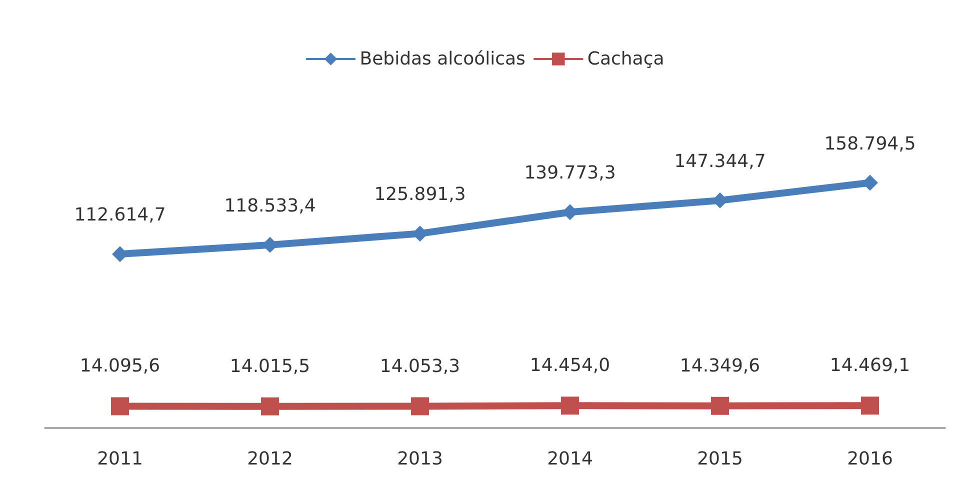 The height and width of the screenshot is (493, 970). What do you see at coordinates (443, 59) in the screenshot?
I see `legend-label: Bebidas alcoólicas` at bounding box center [443, 59].